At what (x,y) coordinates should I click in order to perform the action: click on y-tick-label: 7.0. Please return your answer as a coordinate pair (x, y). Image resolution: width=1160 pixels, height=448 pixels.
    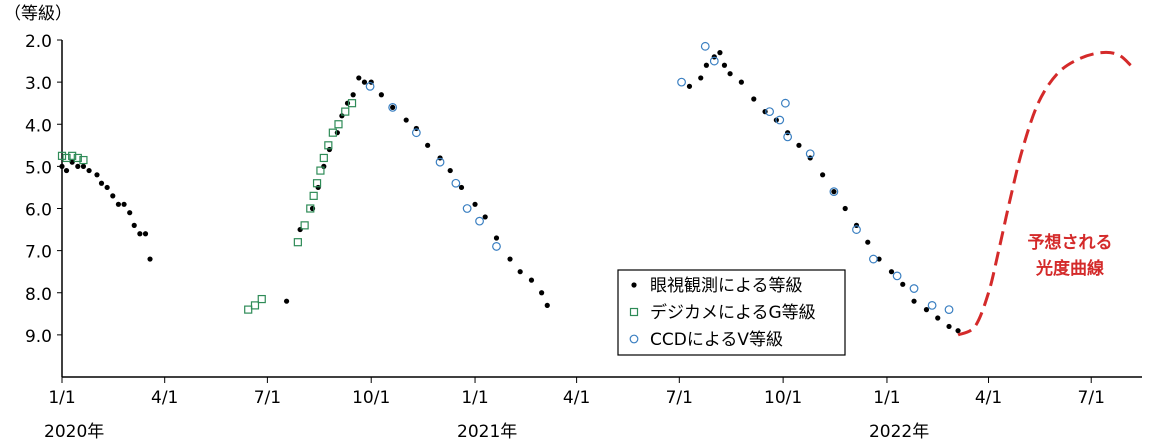
    Looking at the image, I should click on (38, 253).